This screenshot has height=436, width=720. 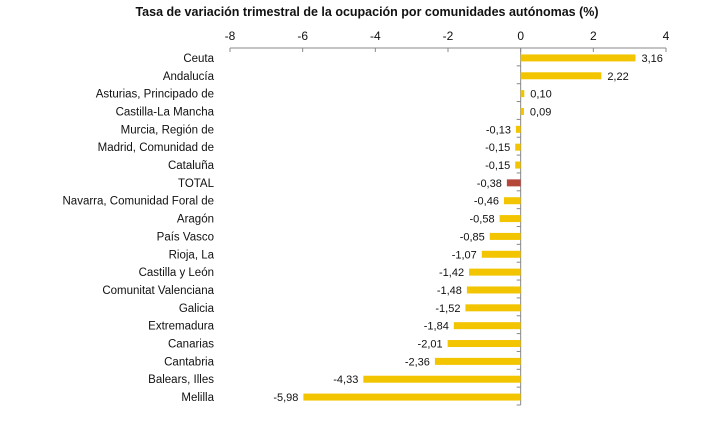 What do you see at coordinates (195, 220) in the screenshot?
I see `category-label: Aragón` at bounding box center [195, 220].